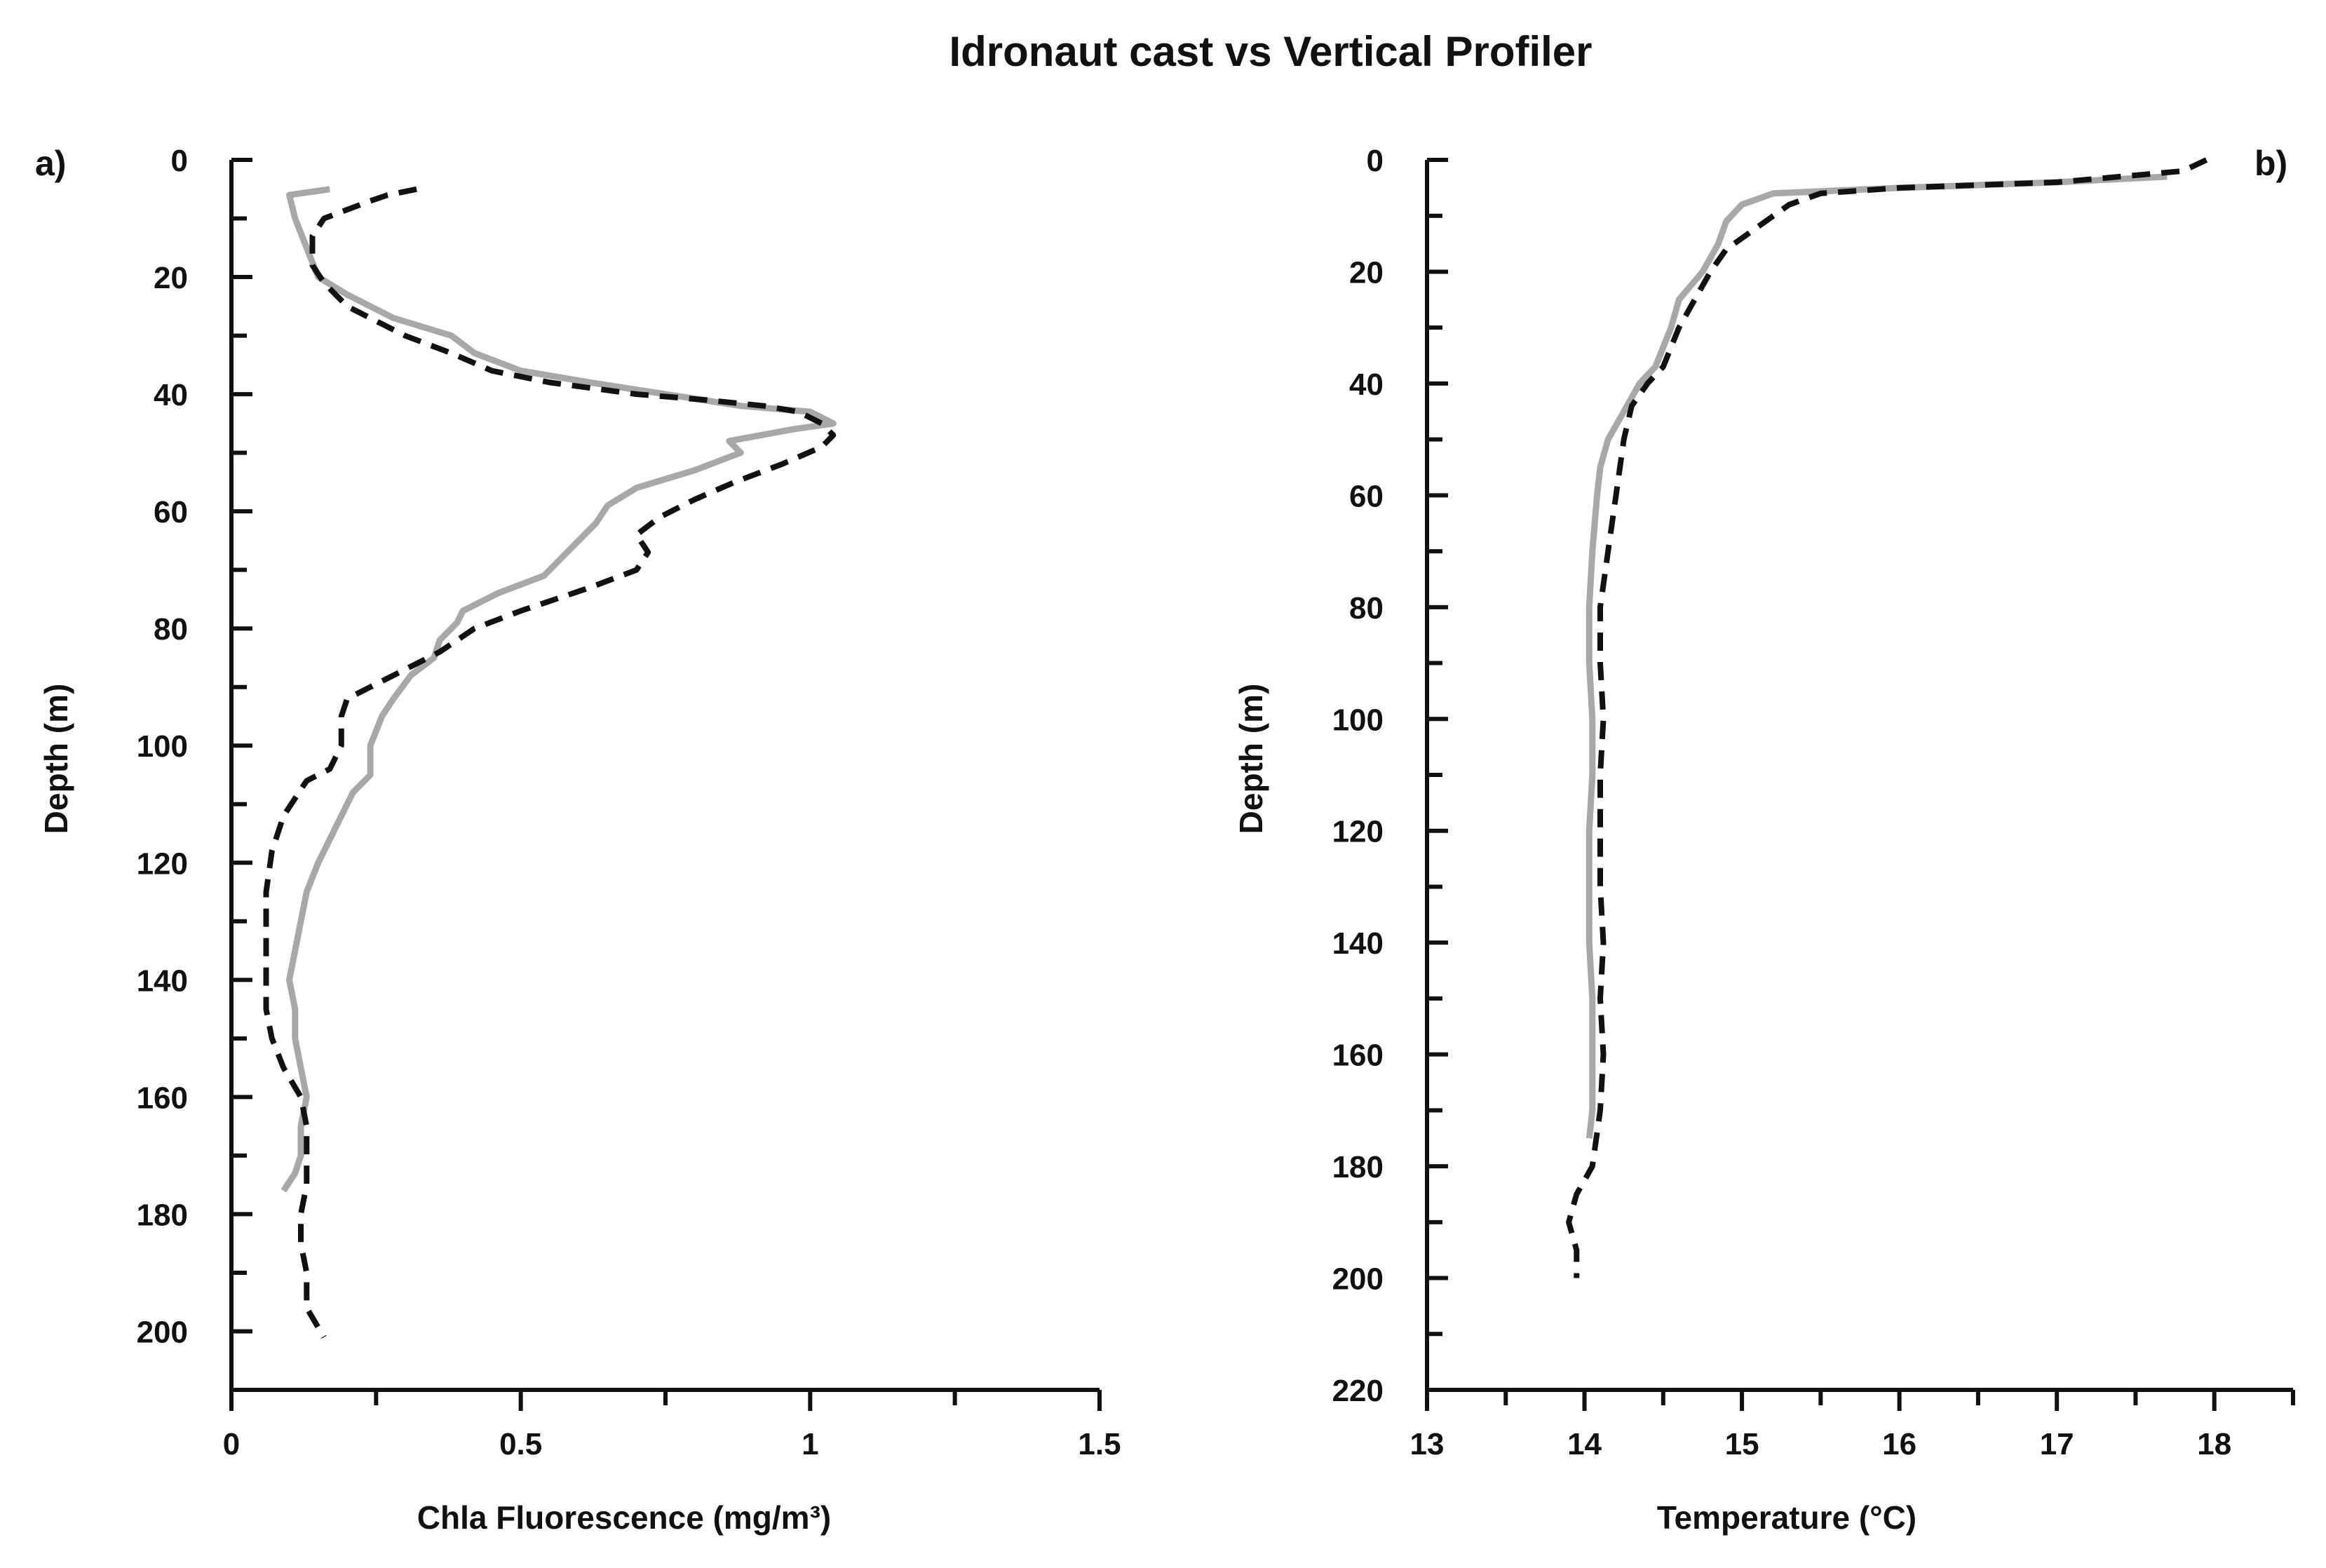 Image resolution: width=2326 pixels, height=1568 pixels. Describe the element at coordinates (231, 1444) in the screenshot. I see `panel-a-x-tick-label: 0` at that location.